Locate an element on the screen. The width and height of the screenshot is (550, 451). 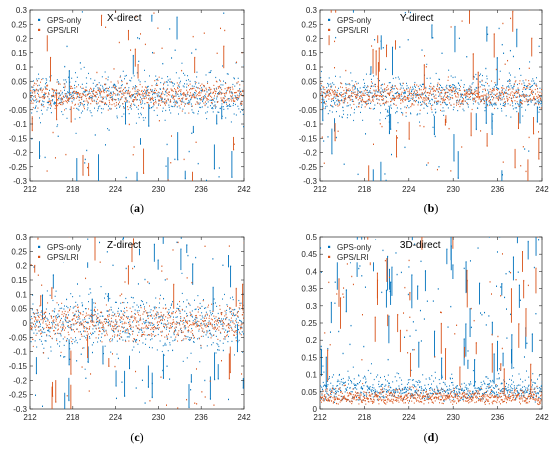
y-tick-label: 0.15 is located at coordinates (19, 280).